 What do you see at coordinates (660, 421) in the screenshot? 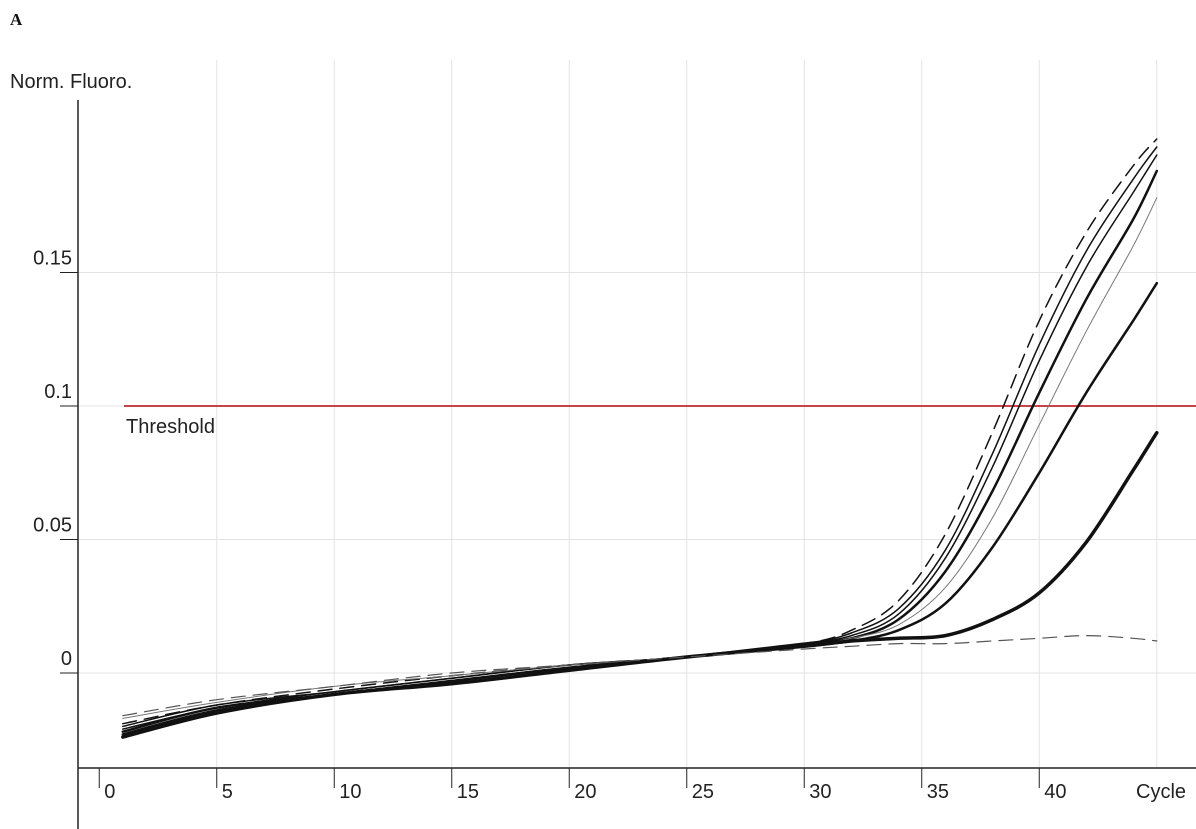
I see `threshold-layer: Threshold` at bounding box center [660, 421].